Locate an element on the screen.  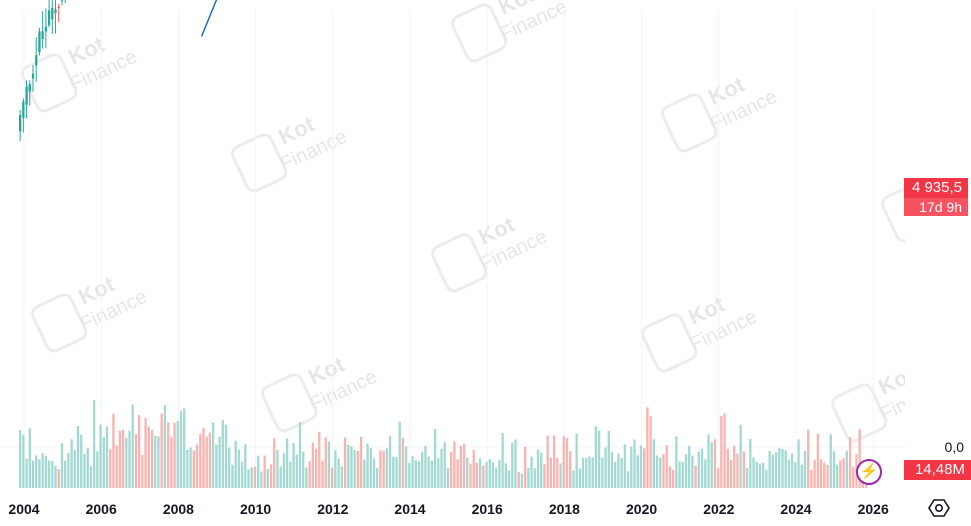
bar-countdown-badge: 17d 9h is located at coordinates (936, 207).